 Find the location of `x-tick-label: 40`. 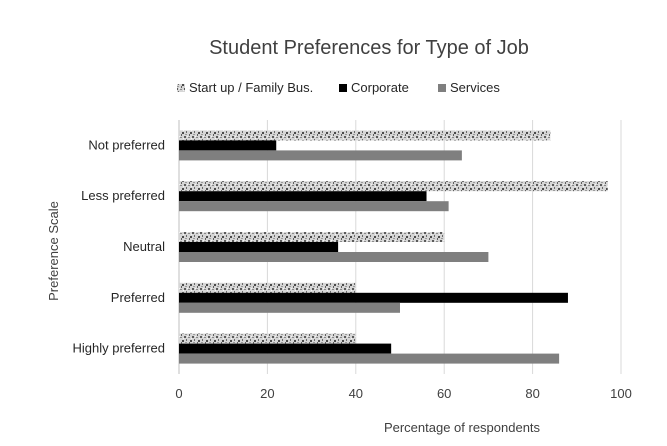

x-tick-label: 40 is located at coordinates (356, 393).